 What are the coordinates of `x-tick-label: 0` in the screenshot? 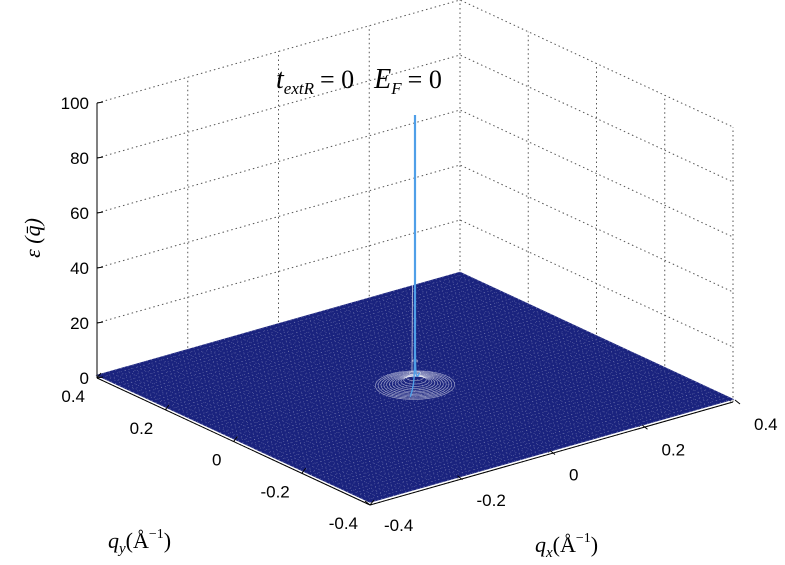 It's located at (573, 475).